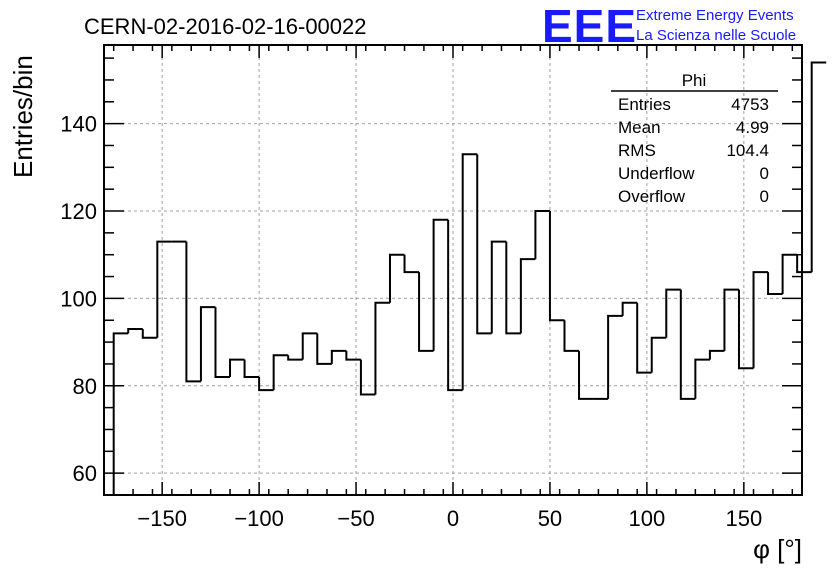 The image size is (836, 572). What do you see at coordinates (644, 104) in the screenshot?
I see `stats-row-label: Entries` at bounding box center [644, 104].